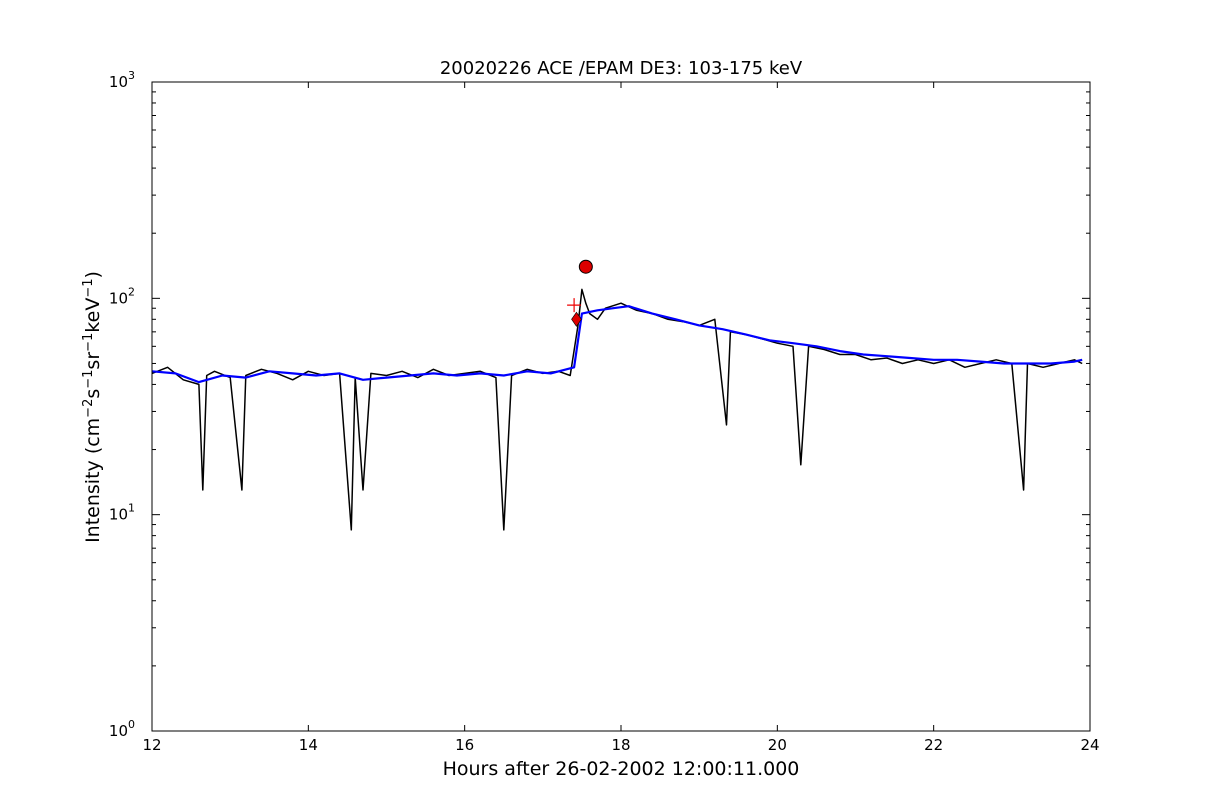 The image size is (1212, 812). What do you see at coordinates (131, 291) in the screenshot?
I see `y-tick-exponent: 2` at bounding box center [131, 291].